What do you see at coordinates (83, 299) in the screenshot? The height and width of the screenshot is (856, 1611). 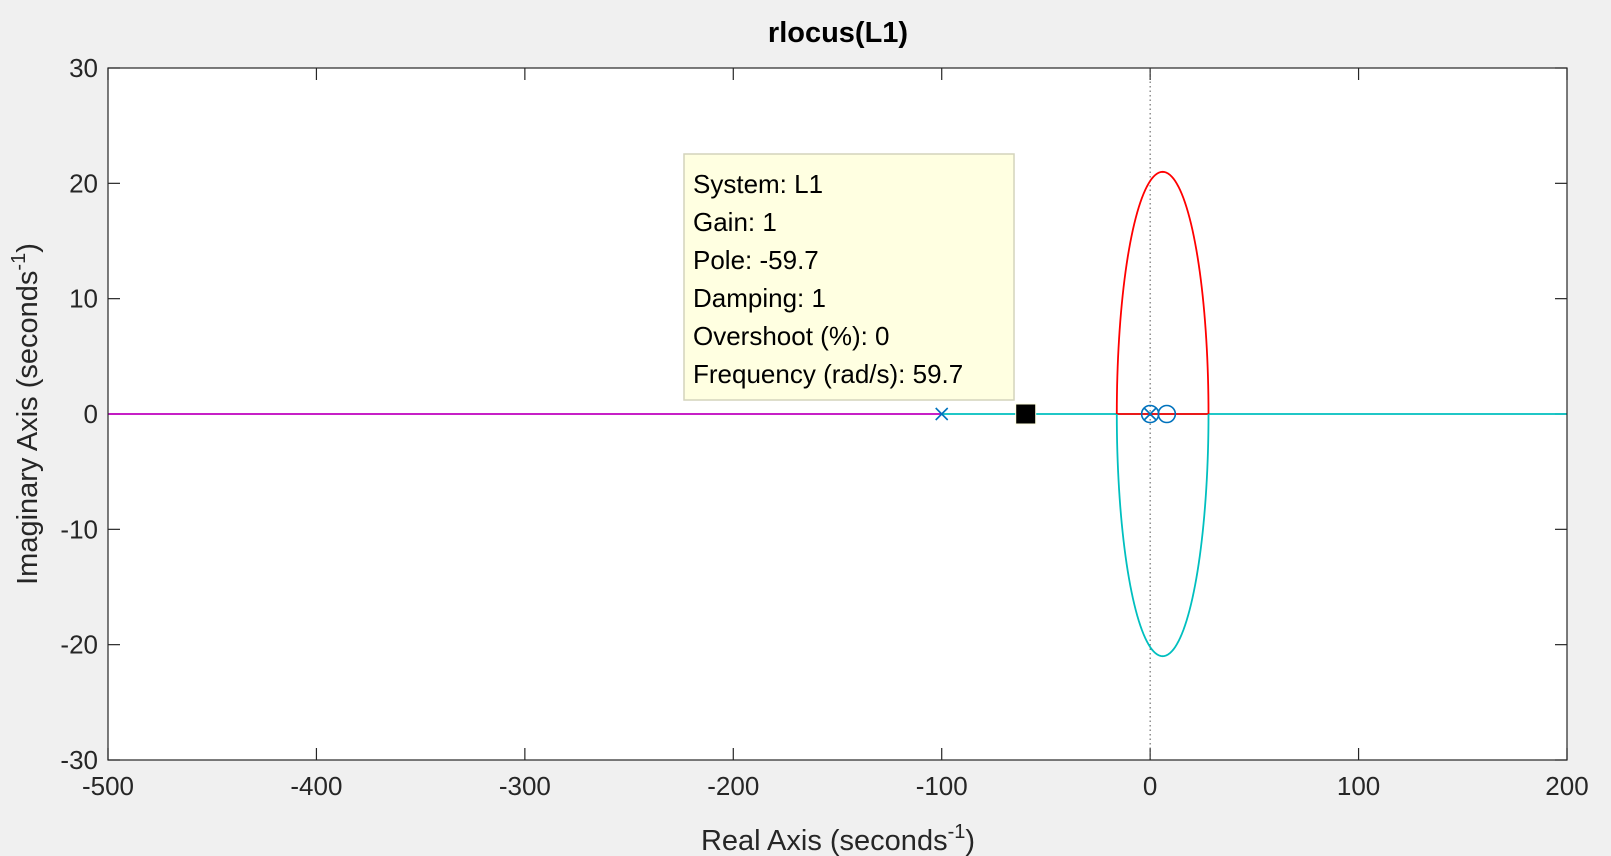 I see `y-tick-label: 10` at bounding box center [83, 299].